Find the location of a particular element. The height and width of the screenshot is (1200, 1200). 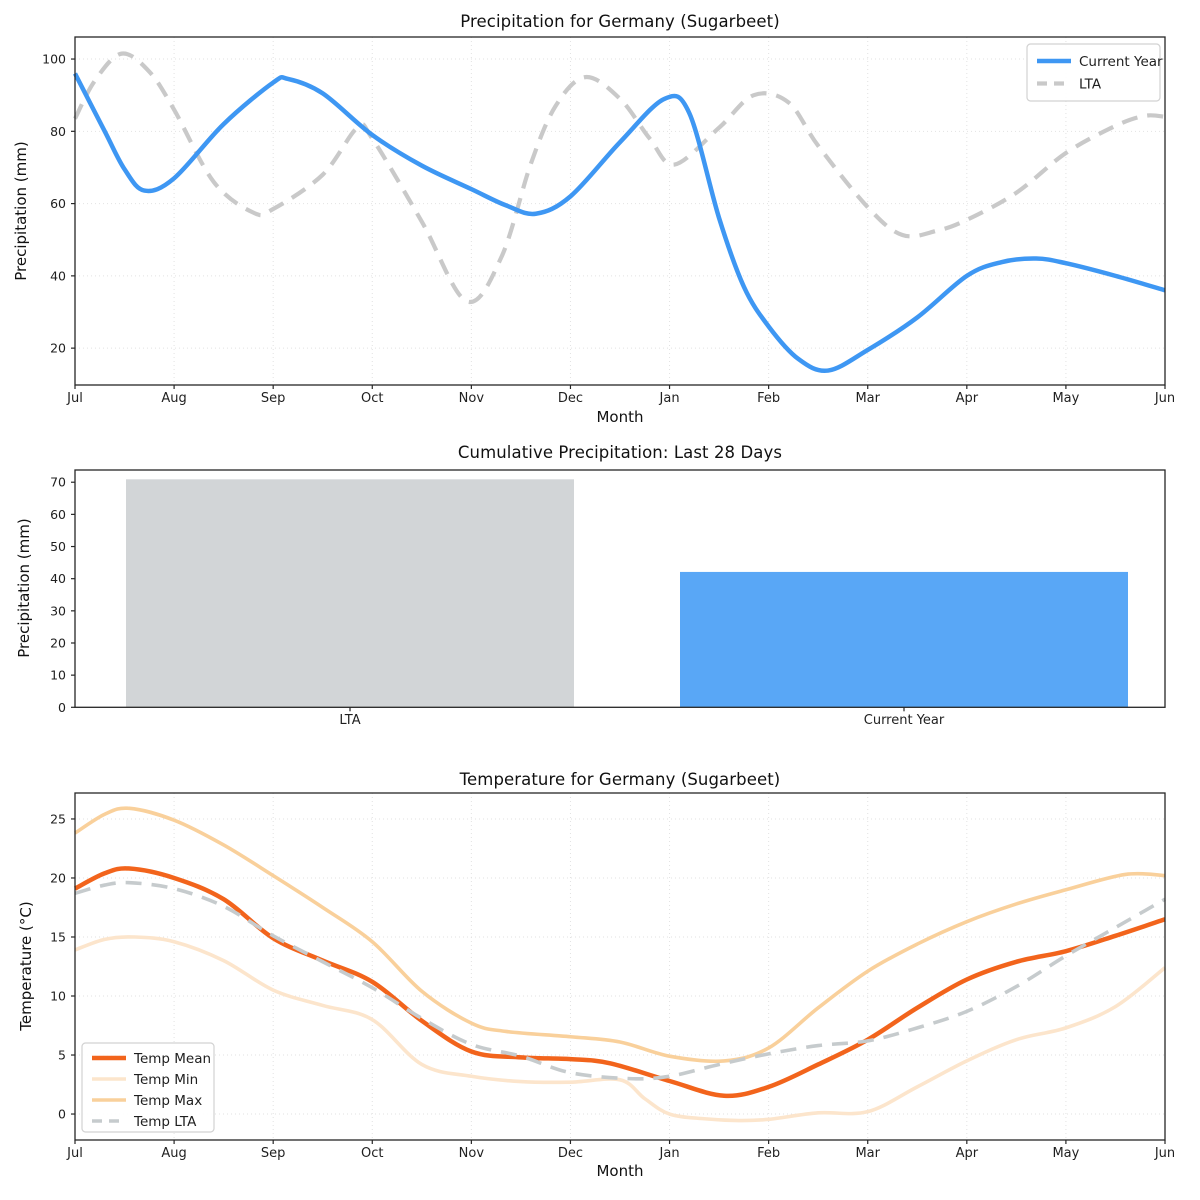

y-tick-label: 25 is located at coordinates (58, 818).